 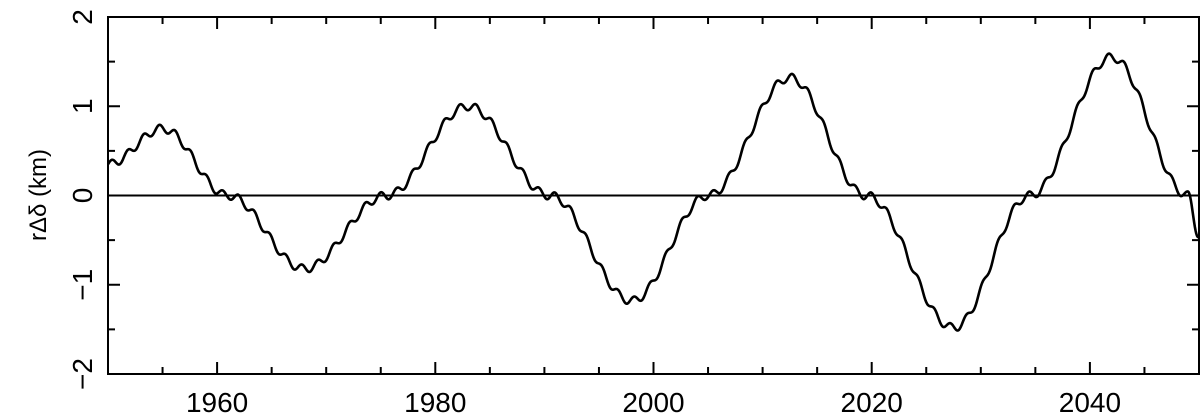 I want to click on x-tick-label: 1980, so click(x=435, y=402).